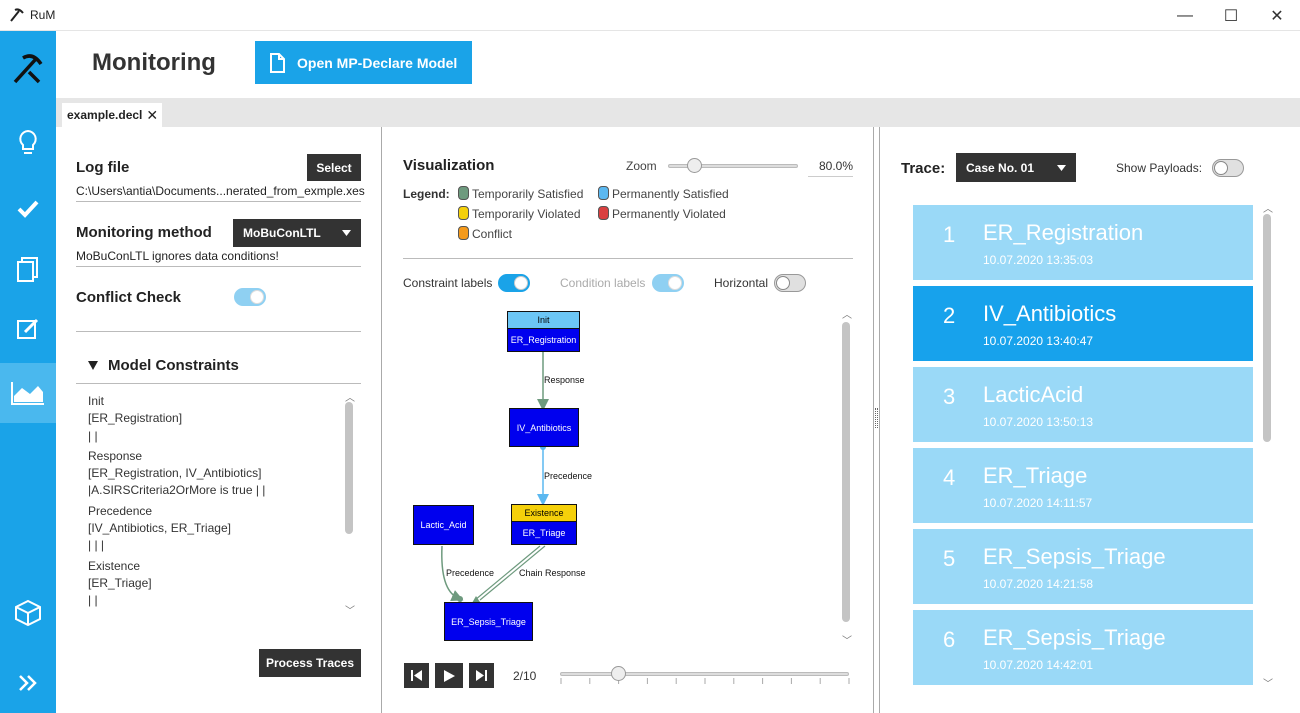 This screenshot has width=1300, height=713. I want to click on visualization-title: Visualization, so click(449, 165).